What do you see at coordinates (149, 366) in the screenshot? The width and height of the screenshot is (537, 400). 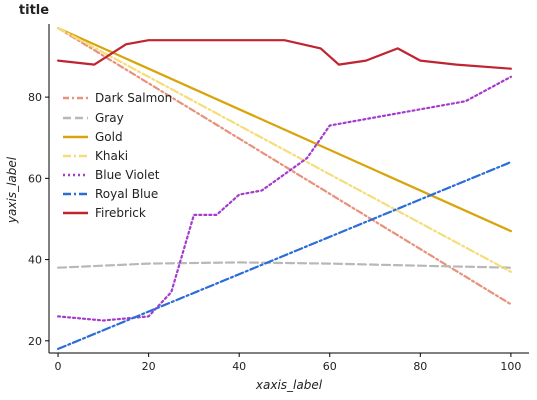 I see `x-tick-label: 20` at bounding box center [149, 366].